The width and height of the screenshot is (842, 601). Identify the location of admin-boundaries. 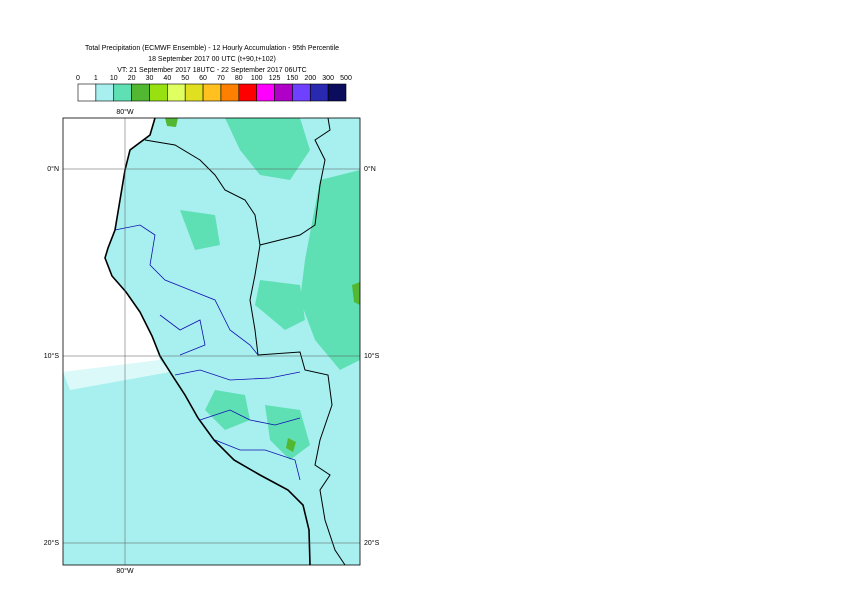
(207, 352).